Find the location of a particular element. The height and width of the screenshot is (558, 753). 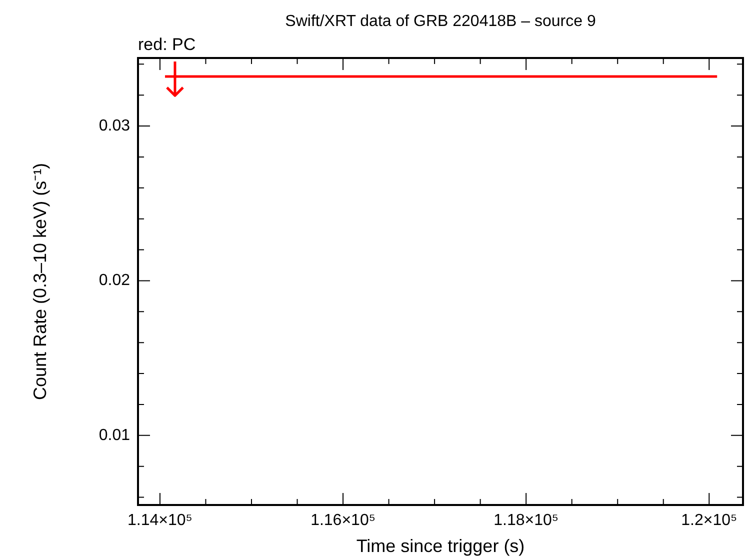

y-axis-title: Count Rate (0.3–10 keV) (s⁻¹) is located at coordinates (40, 281).